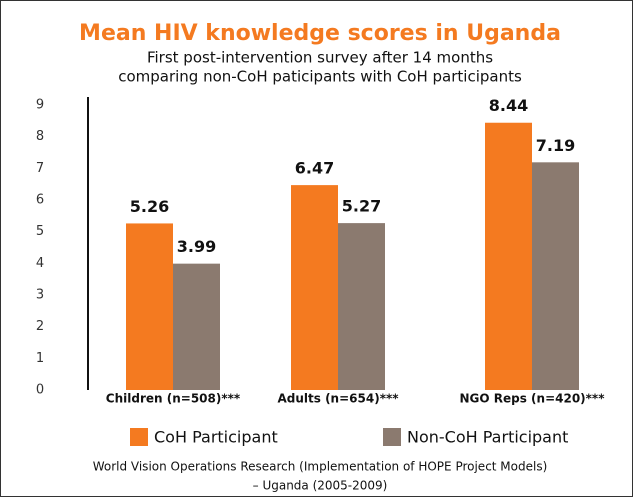 The height and width of the screenshot is (497, 633). Describe the element at coordinates (555, 145) in the screenshot. I see `data-label: 7.19` at that location.